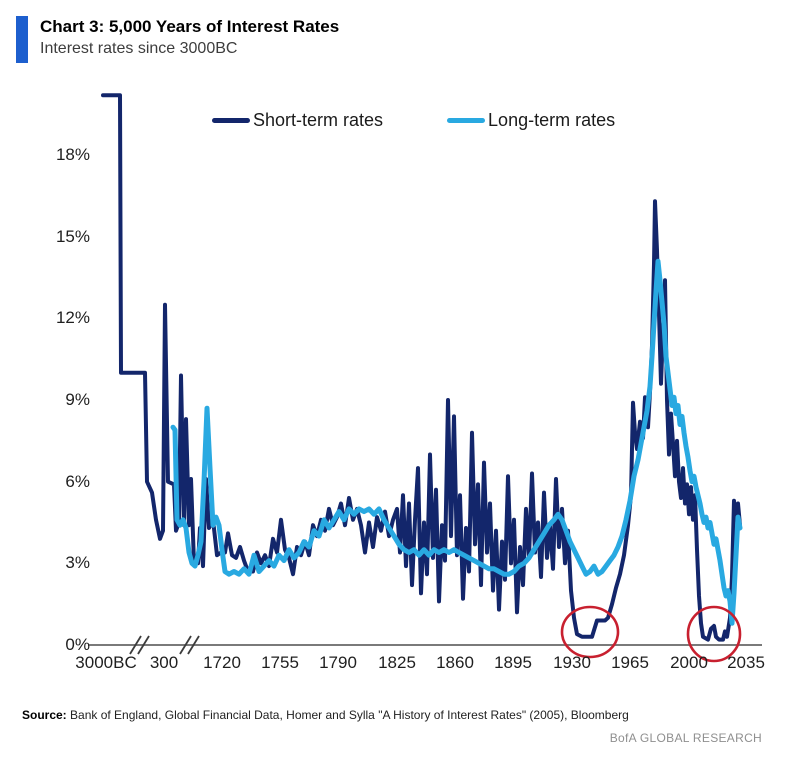 The width and height of the screenshot is (812, 762). Describe the element at coordinates (318, 120) in the screenshot. I see `legend-label-short-term: Short-term rates` at that location.